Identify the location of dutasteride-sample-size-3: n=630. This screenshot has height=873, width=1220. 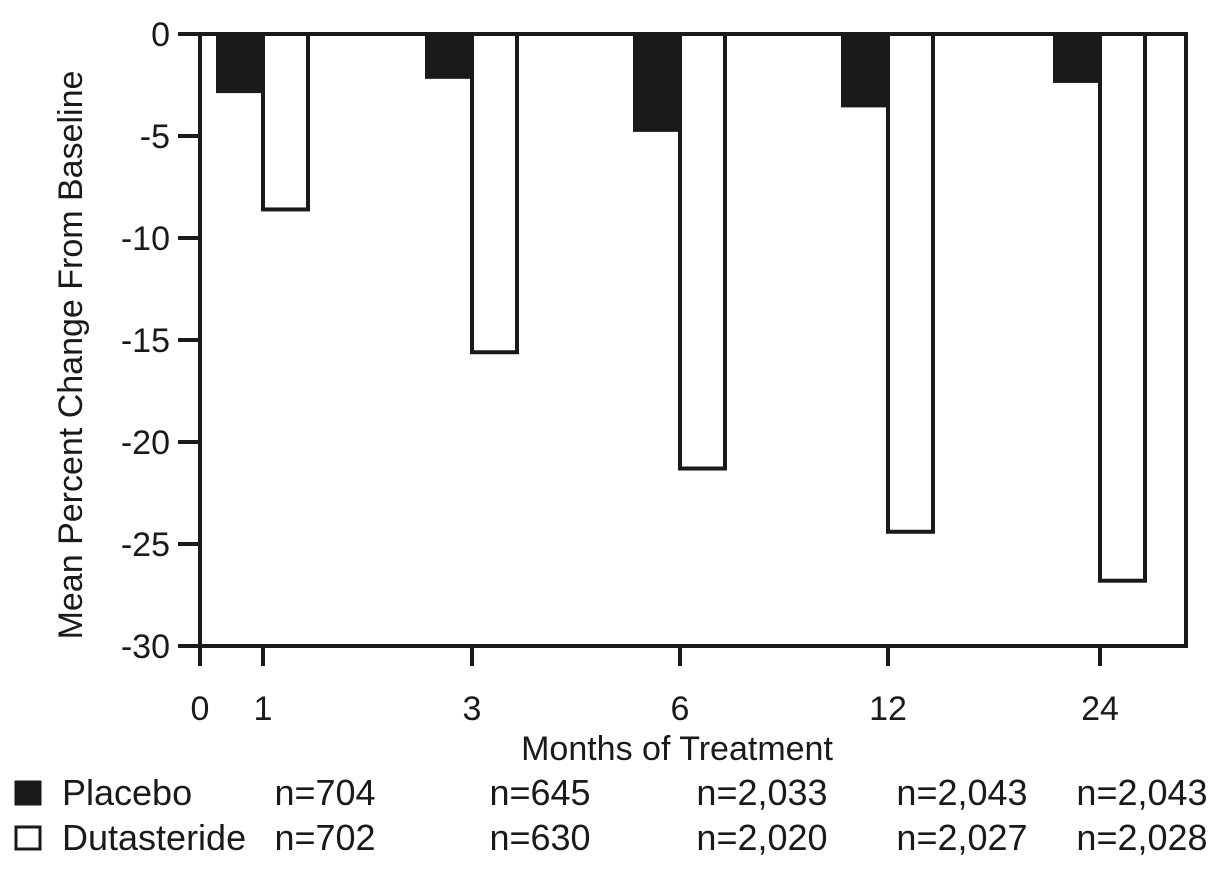
(539, 837).